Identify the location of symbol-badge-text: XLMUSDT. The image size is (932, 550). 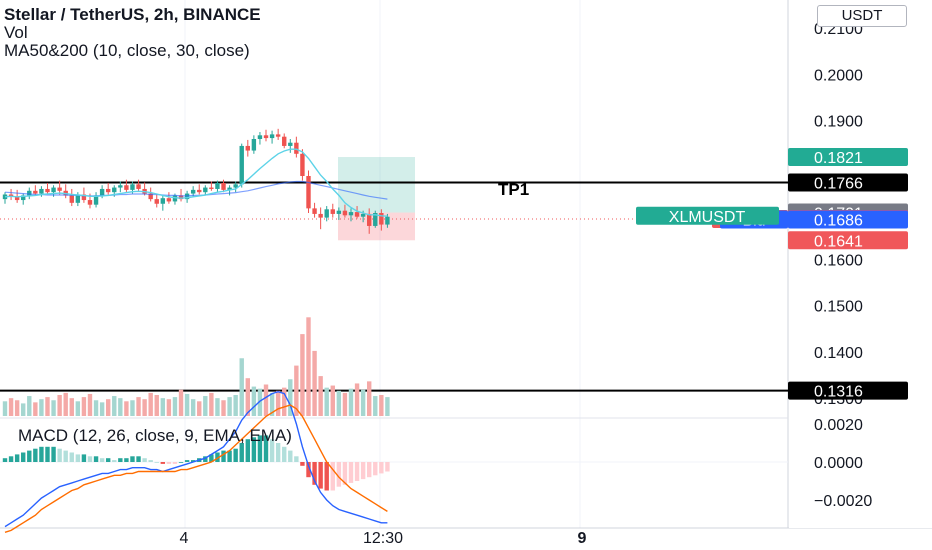
(707, 217).